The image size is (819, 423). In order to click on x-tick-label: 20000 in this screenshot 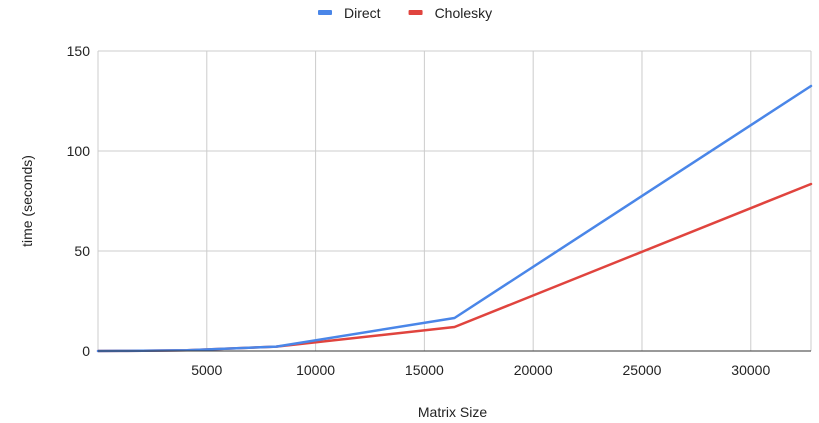, I will do `click(533, 370)`.